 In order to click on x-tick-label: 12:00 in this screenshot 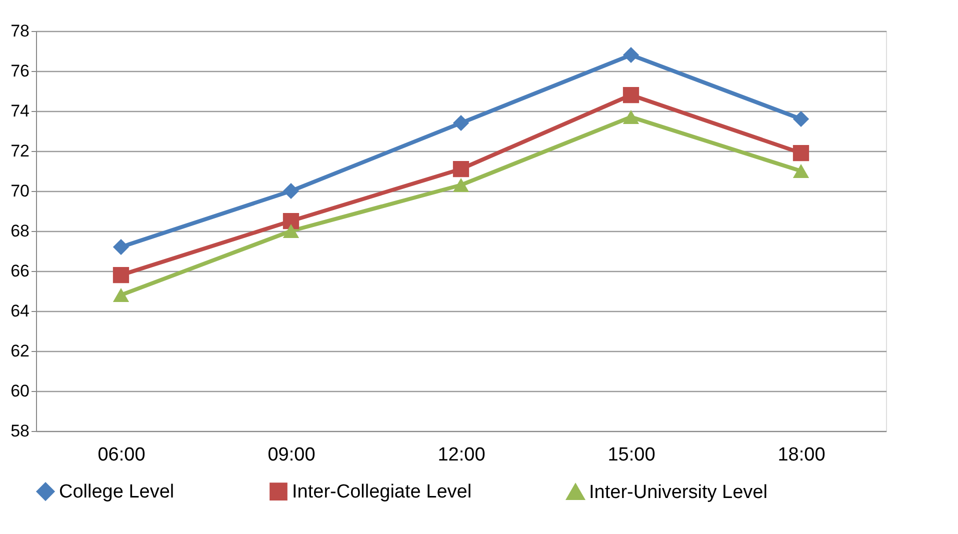, I will do `click(462, 455)`.